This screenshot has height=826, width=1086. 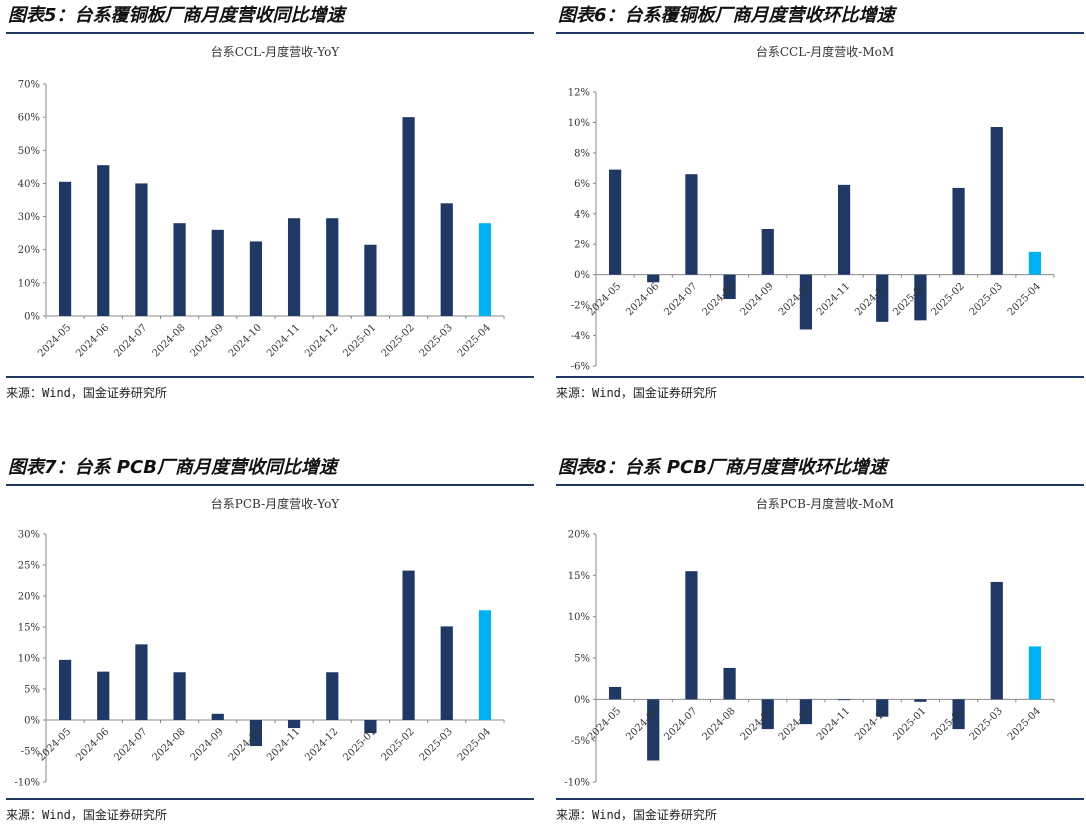 I want to click on figure-title: 图表5：台系覆铜板厂商月度营收同比增速, so click(x=270, y=17).